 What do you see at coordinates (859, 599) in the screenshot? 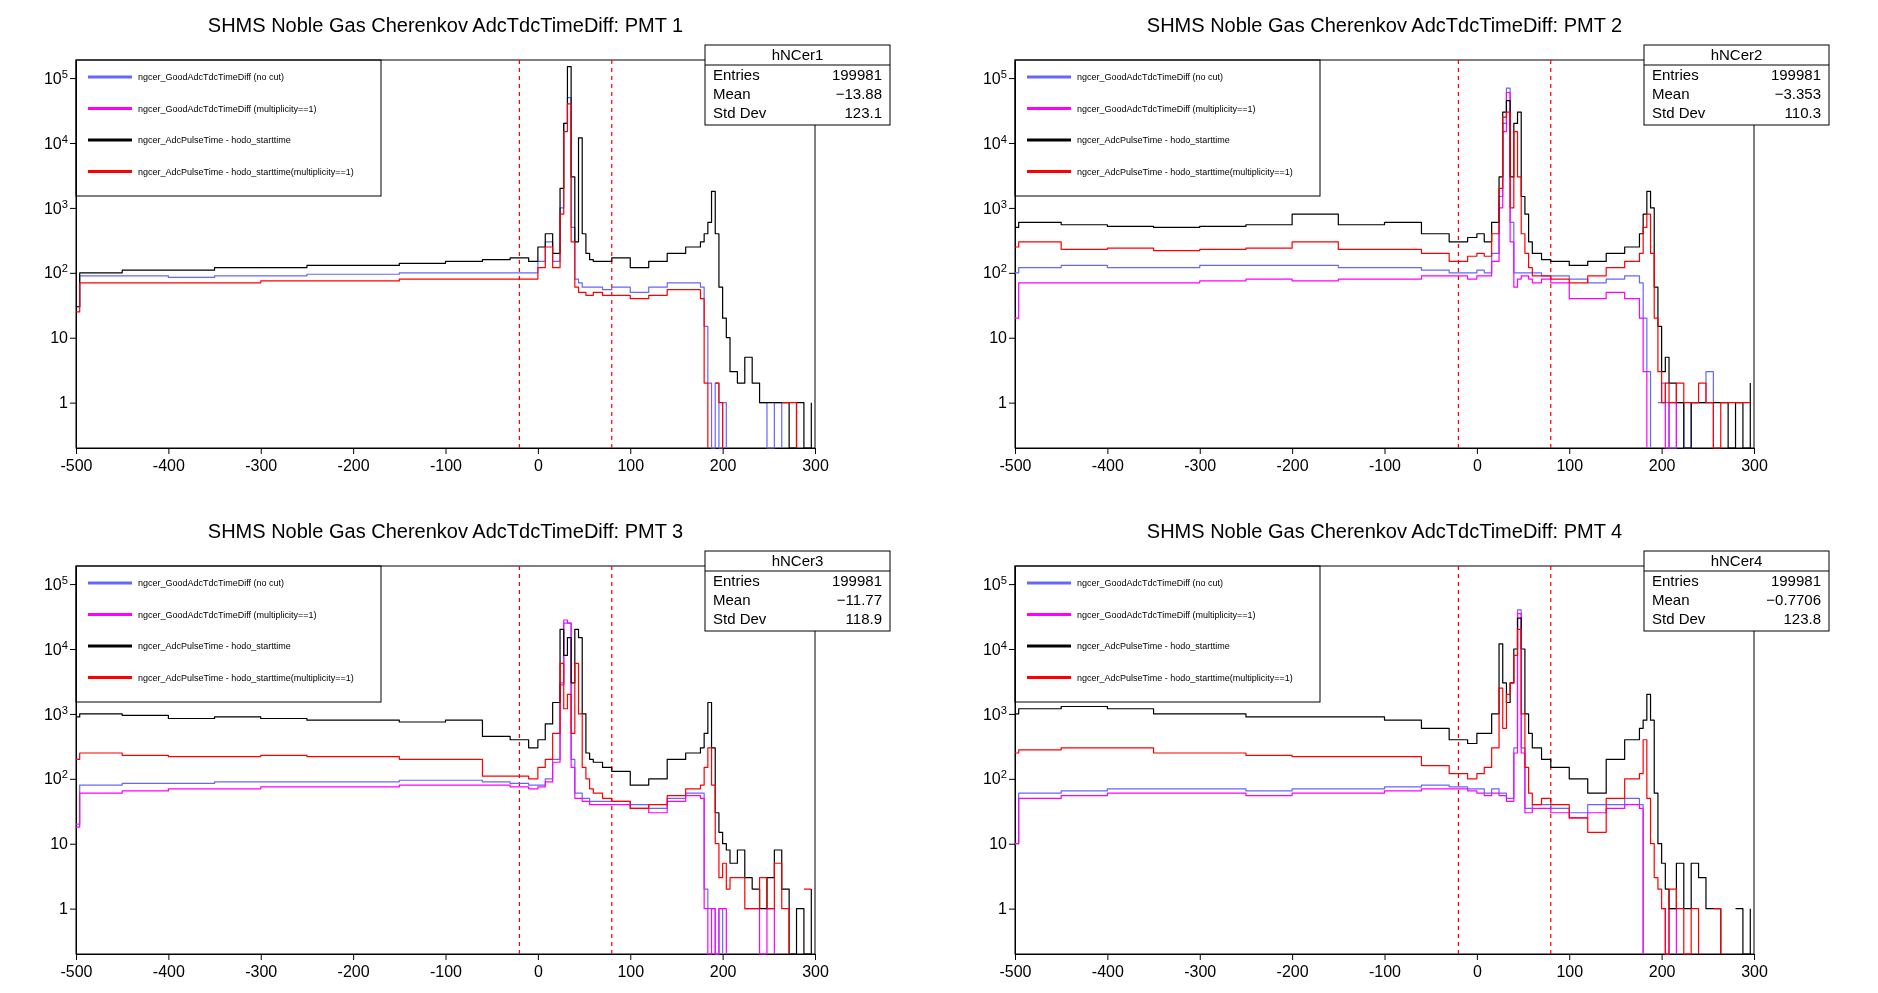
I see `text: −11.77` at bounding box center [859, 599].